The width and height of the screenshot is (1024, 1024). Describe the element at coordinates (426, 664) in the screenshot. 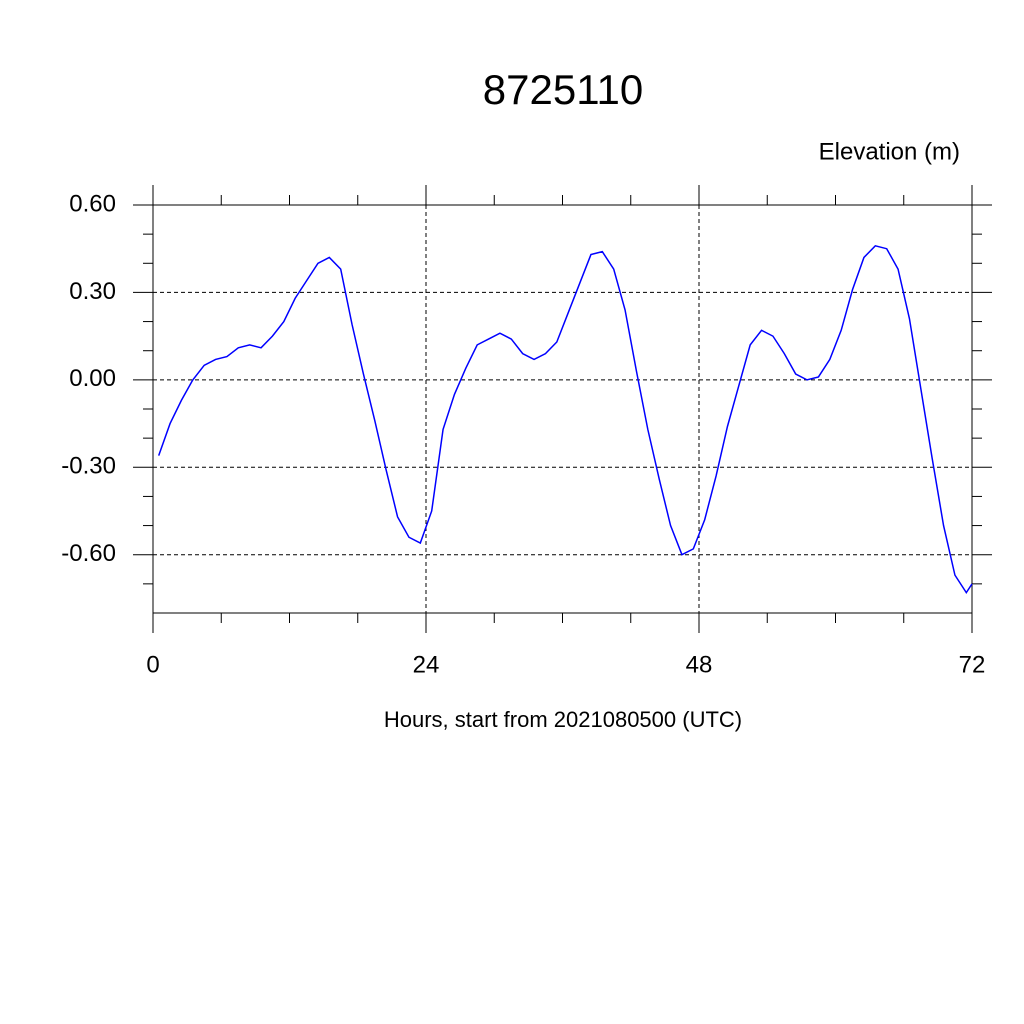

I see `x-tick-label: 24` at that location.